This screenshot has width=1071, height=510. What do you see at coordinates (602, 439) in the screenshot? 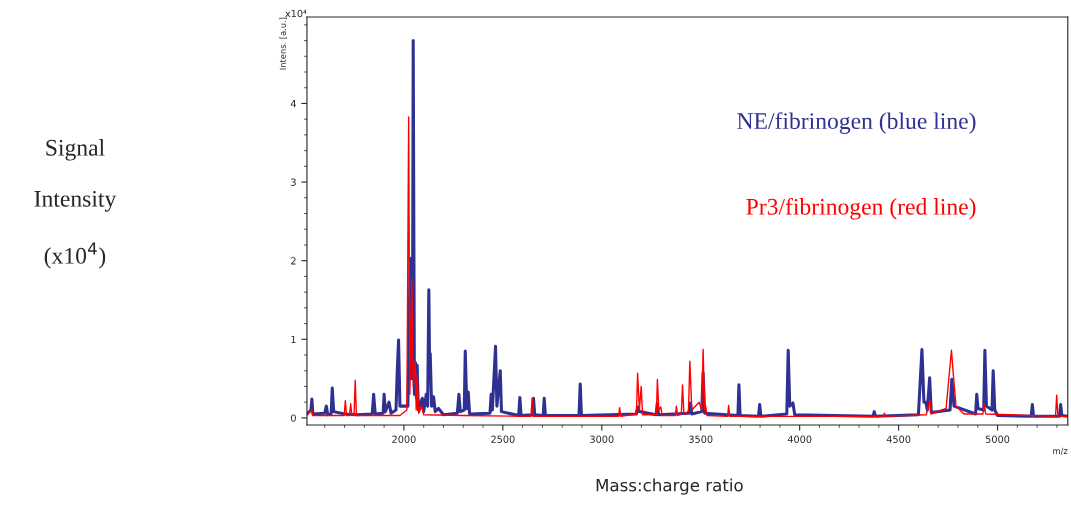
I see `x-tick-label: 3000` at bounding box center [602, 439].